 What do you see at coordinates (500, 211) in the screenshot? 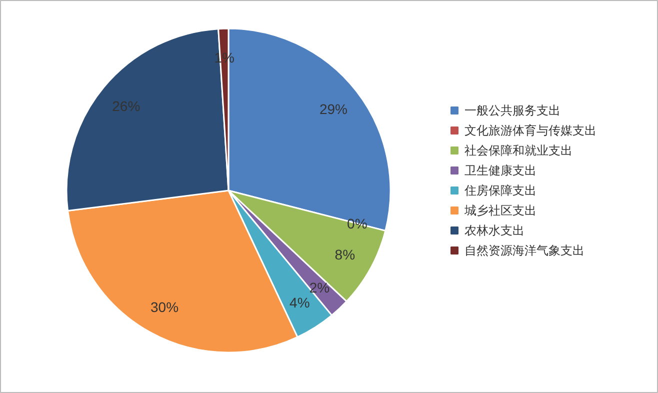
I see `legend-label: 城乡社区支出` at bounding box center [500, 211].